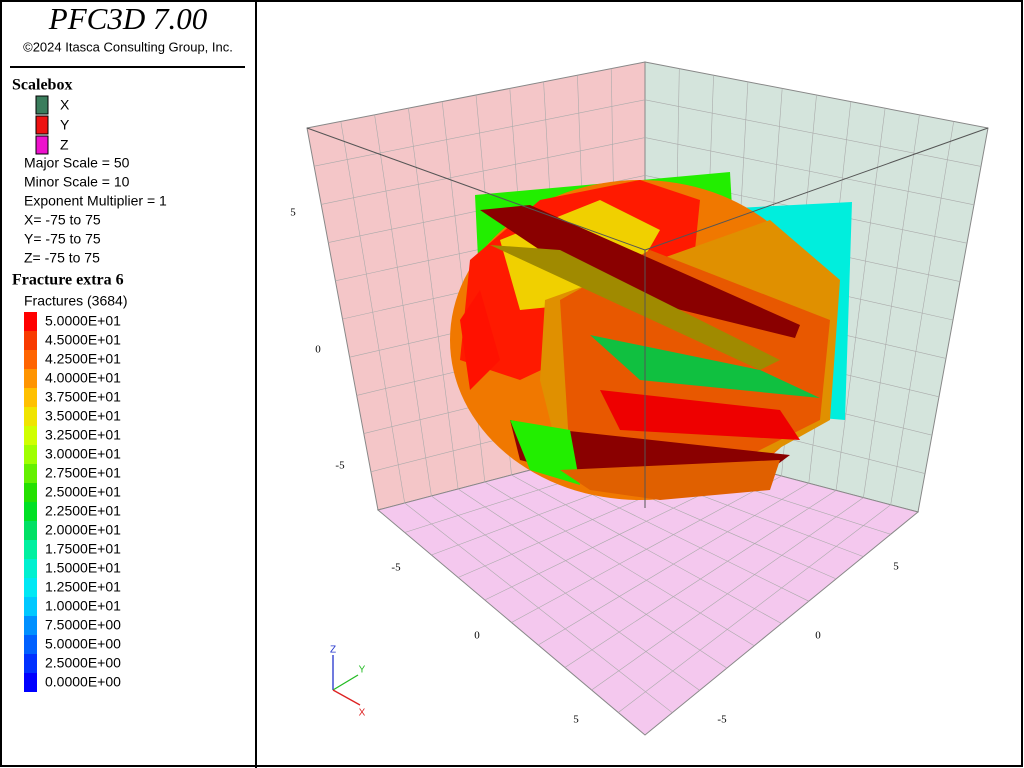 This screenshot has height=768, width=1024. Describe the element at coordinates (83, 606) in the screenshot. I see `legend-label: 1.0000E+01` at that location.